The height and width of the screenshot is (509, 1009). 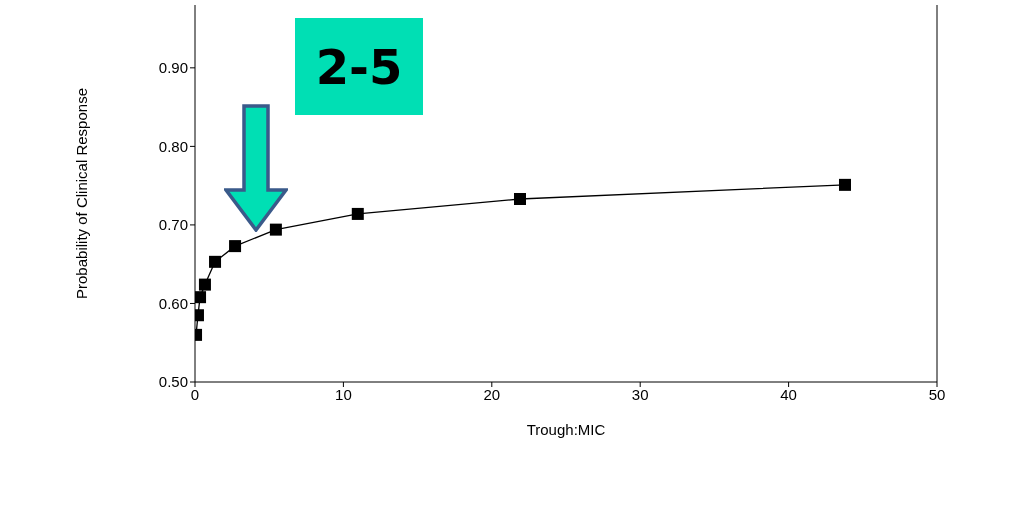 I want to click on y-tick-label: 0.70, so click(x=173, y=225).